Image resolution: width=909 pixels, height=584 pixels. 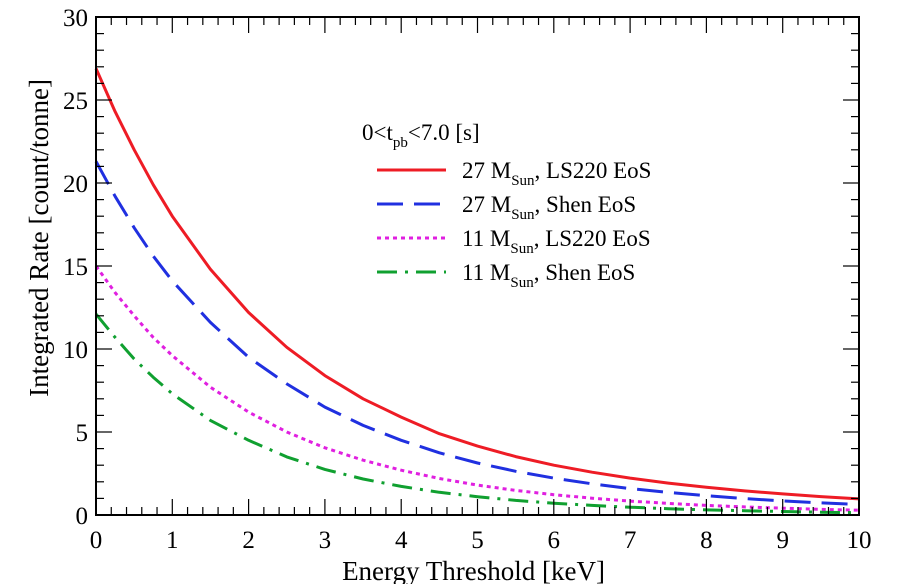 What do you see at coordinates (444, 132) in the screenshot?
I see `legend-header-rest: <7.0 [s]` at bounding box center [444, 132].